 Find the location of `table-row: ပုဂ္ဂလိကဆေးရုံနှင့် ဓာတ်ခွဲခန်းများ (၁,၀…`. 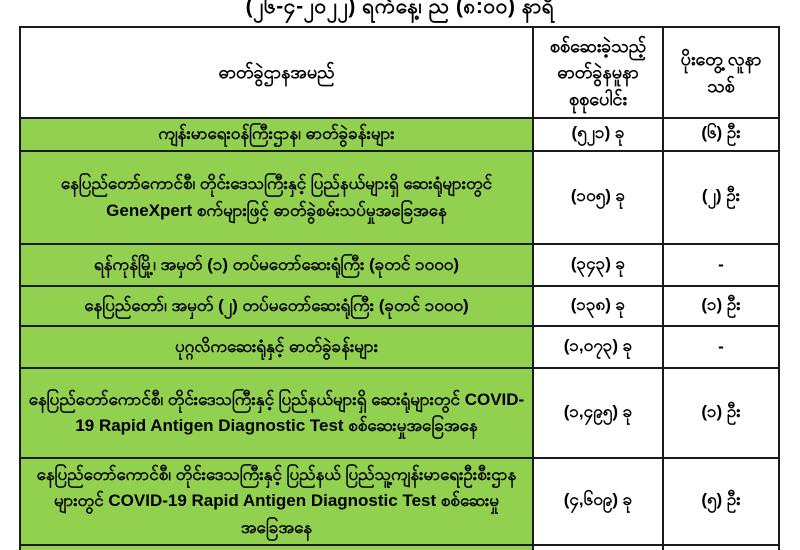

table-row: ပုဂ္ဂလိကဆေးရုံနှင့် ဓာတ်ခွဲခန်းများ (၁,၀… is located at coordinates (399, 347).